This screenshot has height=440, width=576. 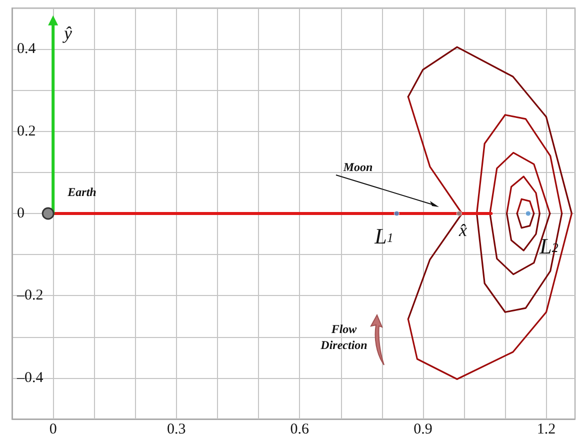 What do you see at coordinates (20, 214) in the screenshot?
I see `y-tick-label: 0` at bounding box center [20, 214].